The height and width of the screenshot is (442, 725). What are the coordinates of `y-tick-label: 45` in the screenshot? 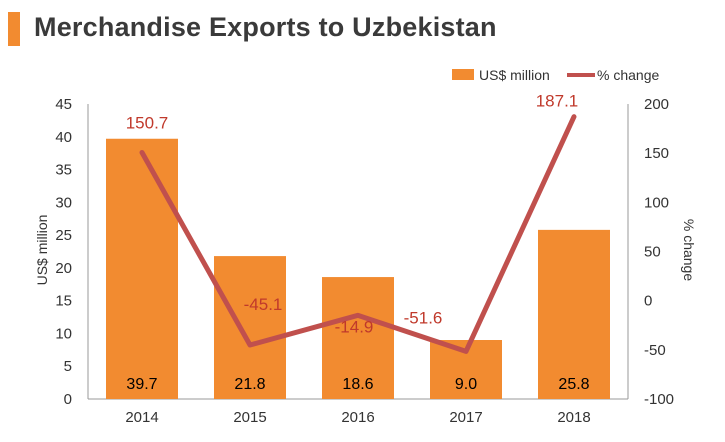 It's located at (63, 104).